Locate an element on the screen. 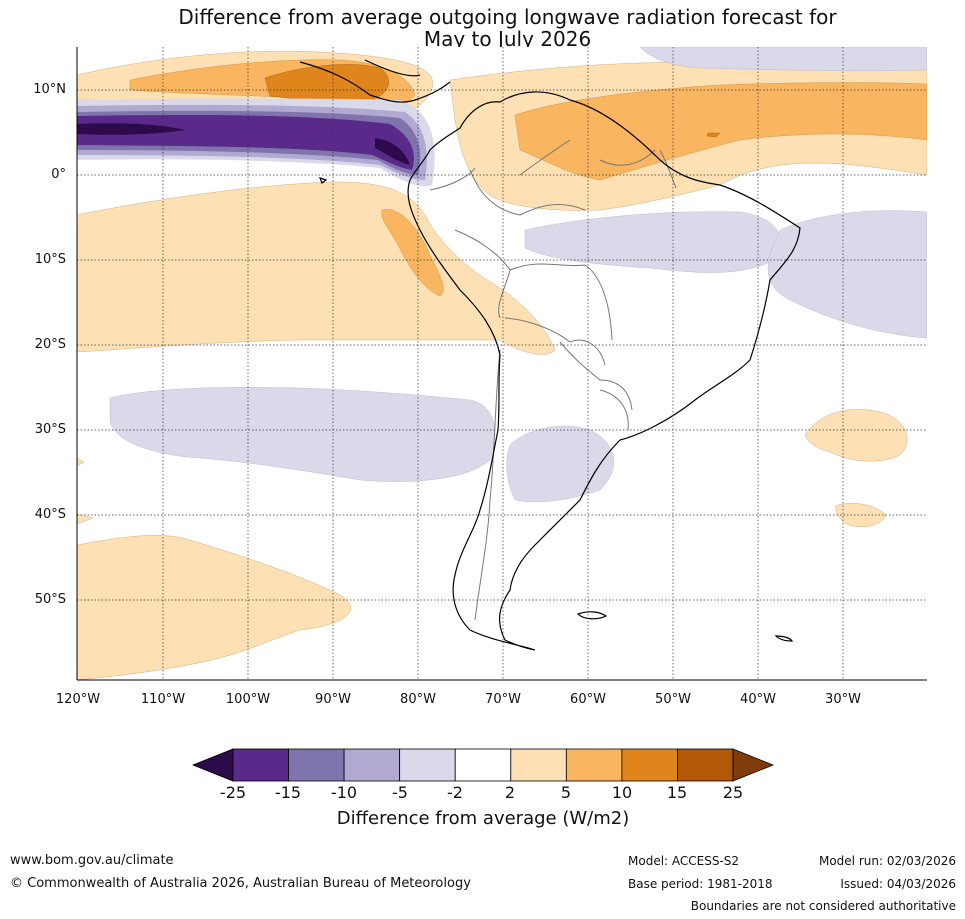  lon-label-70w: 70°W is located at coordinates (503, 699).